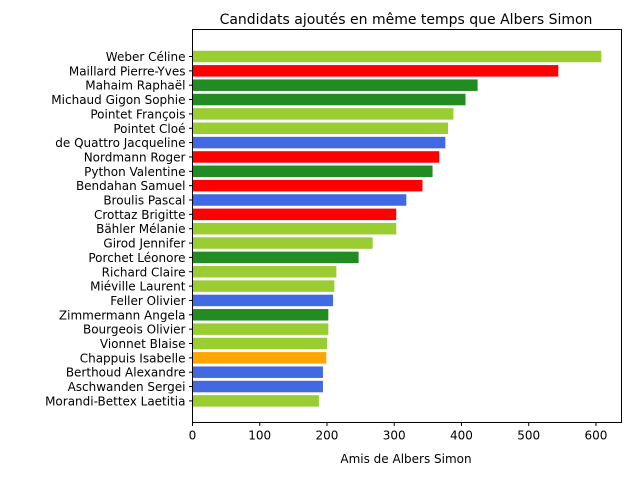  What do you see at coordinates (115, 401) in the screenshot?
I see `y-tick-label: Morandi-Bettex Laetitia` at bounding box center [115, 401].